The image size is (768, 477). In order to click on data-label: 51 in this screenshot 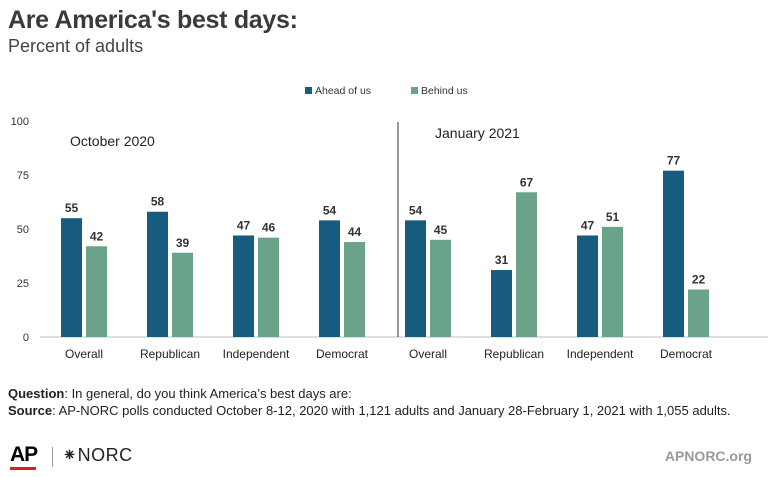, I will do `click(613, 217)`.